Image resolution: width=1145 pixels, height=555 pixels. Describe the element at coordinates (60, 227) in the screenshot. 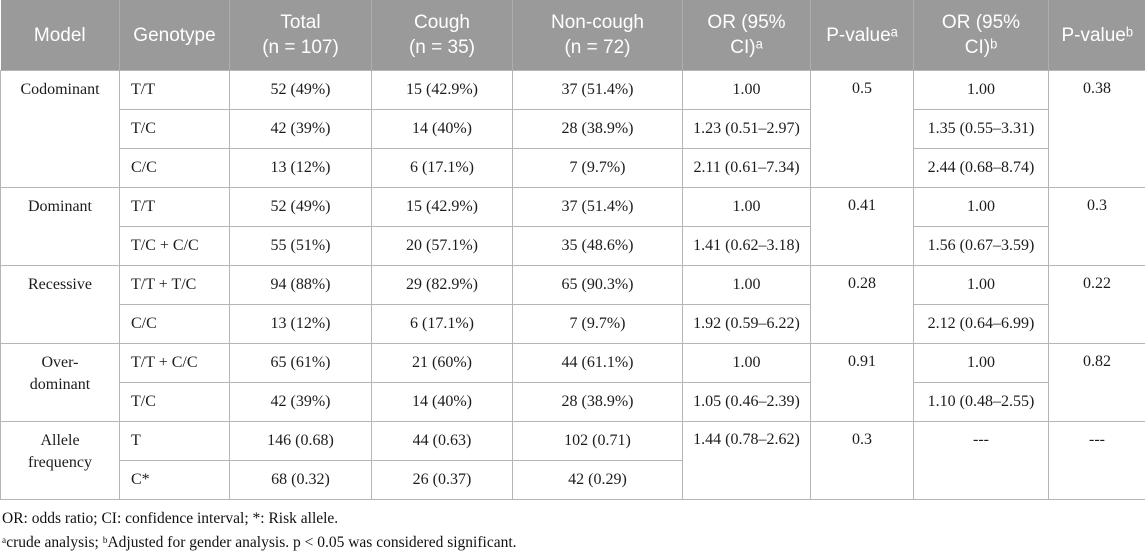

I see `cell-model: Dominant` at that location.